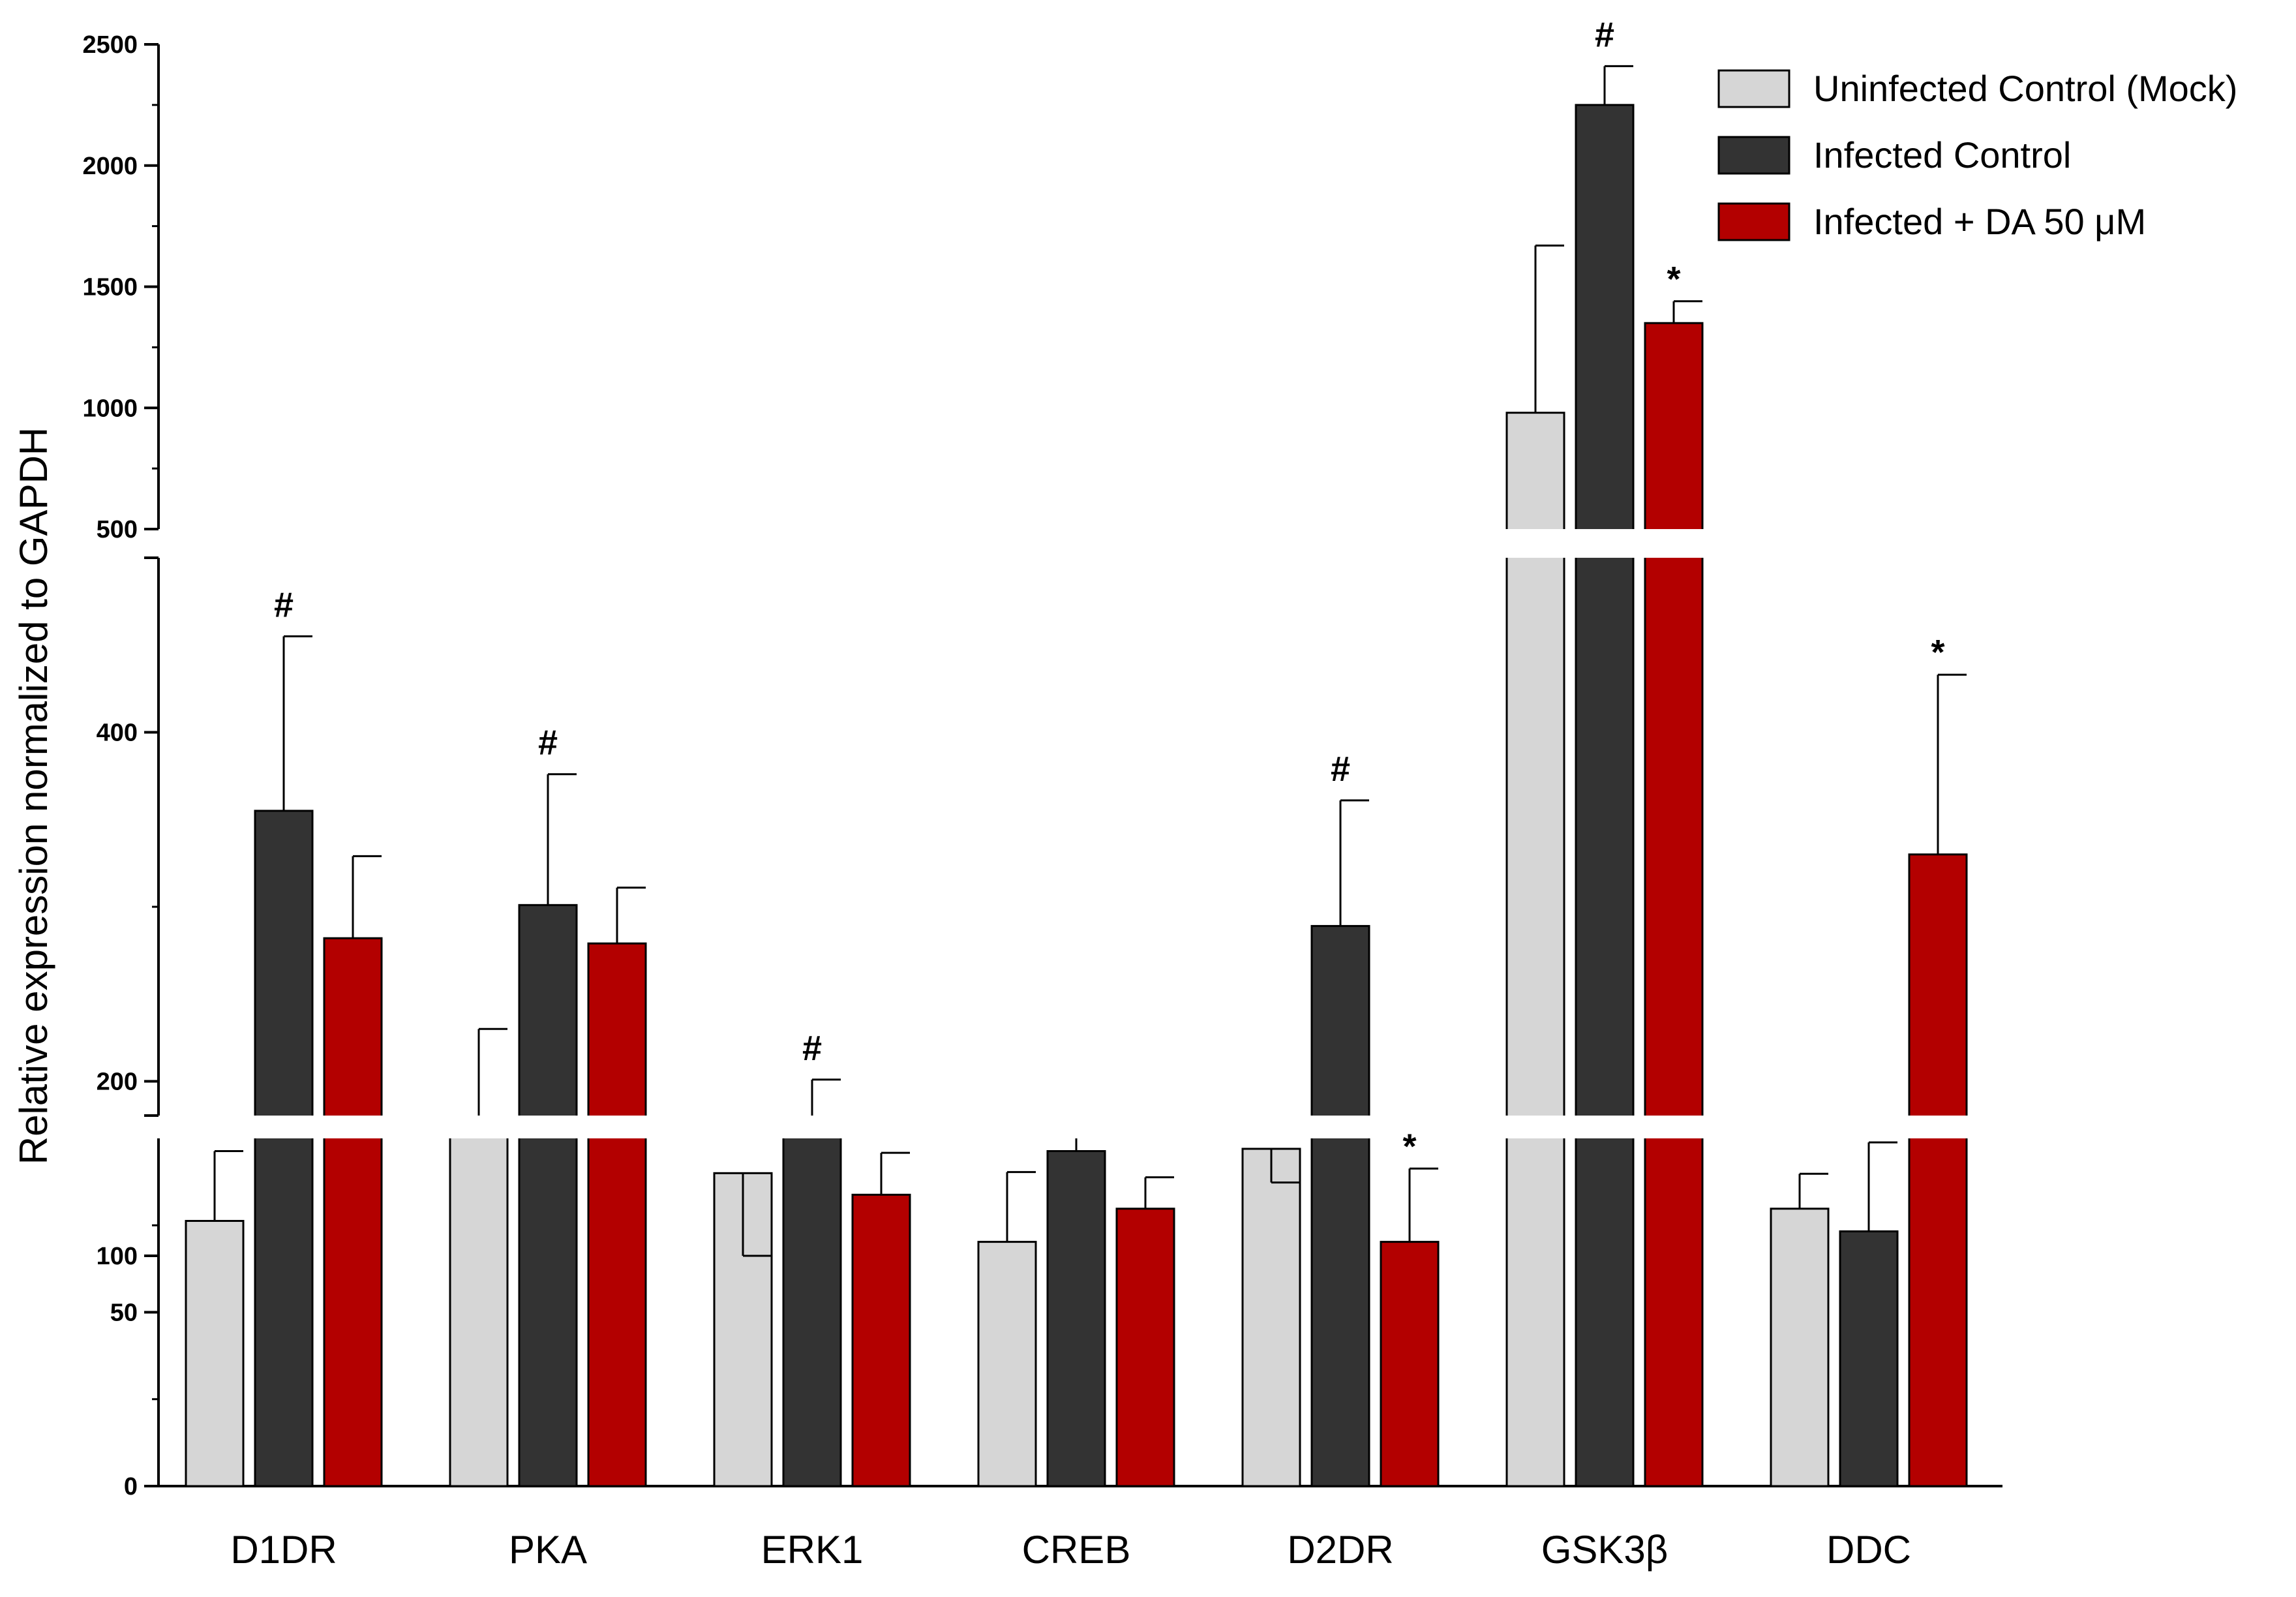 The width and height of the screenshot is (2296, 1597). I want to click on category-label: PKA, so click(548, 1550).